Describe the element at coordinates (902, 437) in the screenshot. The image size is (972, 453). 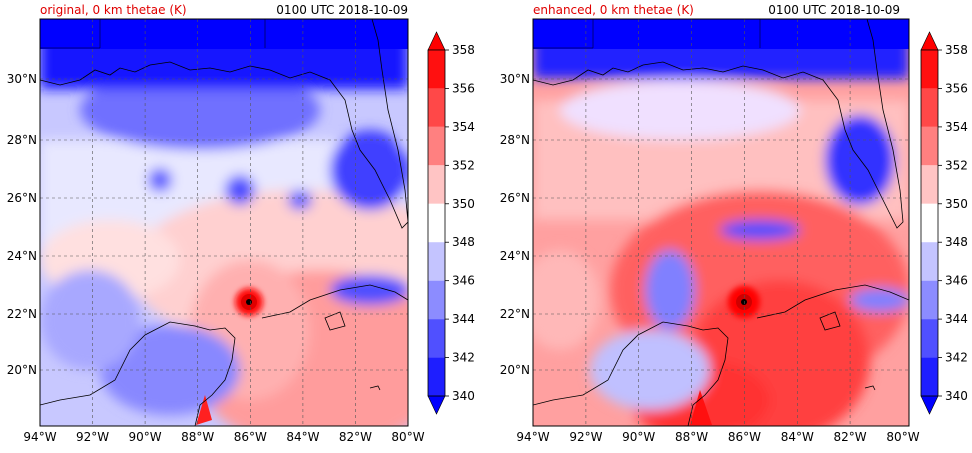
I see `right-x-tick-label: 80°W` at that location.